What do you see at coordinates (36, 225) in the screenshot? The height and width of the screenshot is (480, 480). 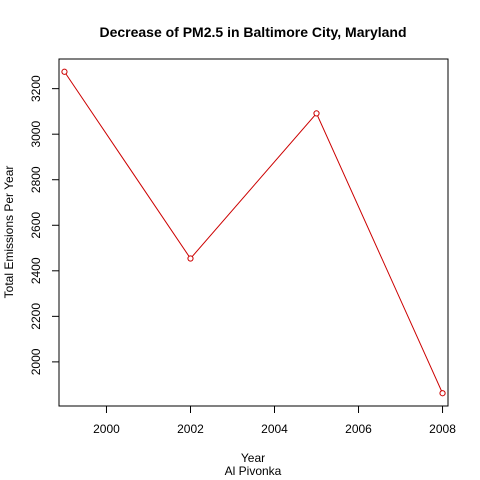 I see `y-tick-label: 2600` at bounding box center [36, 225].